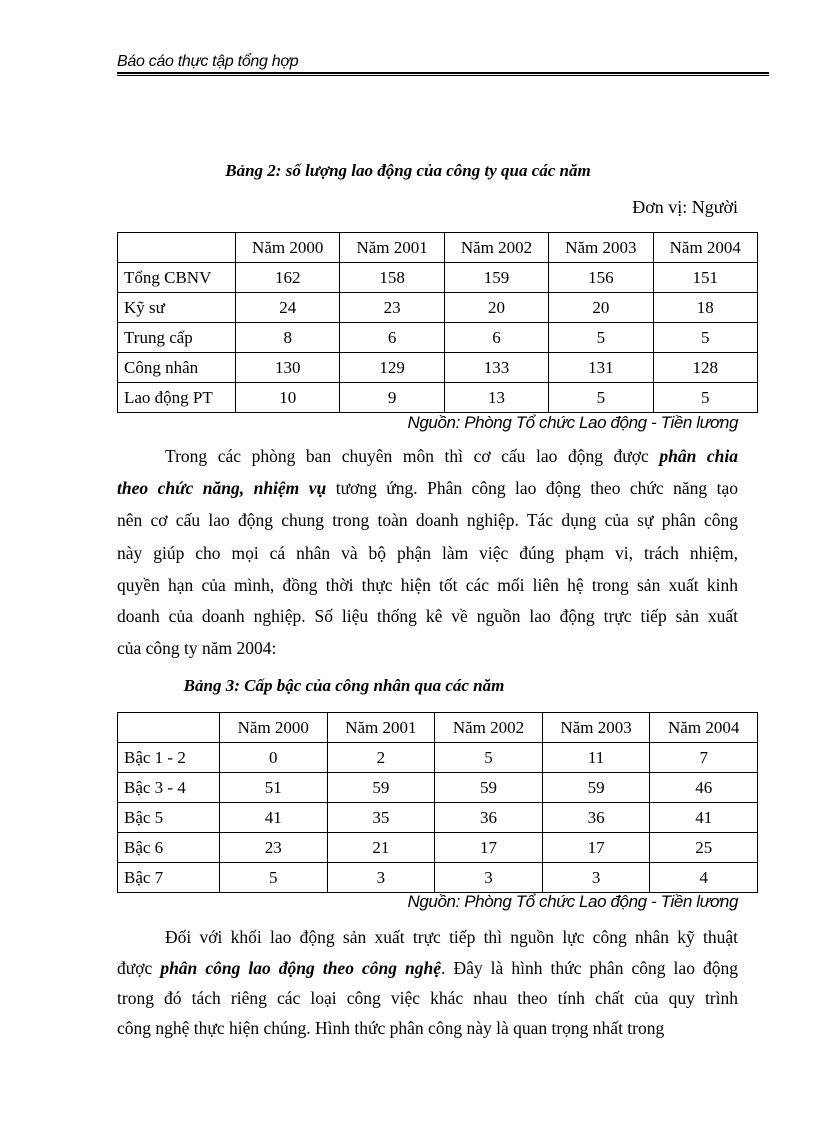 The height and width of the screenshot is (1123, 816). Describe the element at coordinates (273, 757) in the screenshot. I see `table-cell: 0` at that location.